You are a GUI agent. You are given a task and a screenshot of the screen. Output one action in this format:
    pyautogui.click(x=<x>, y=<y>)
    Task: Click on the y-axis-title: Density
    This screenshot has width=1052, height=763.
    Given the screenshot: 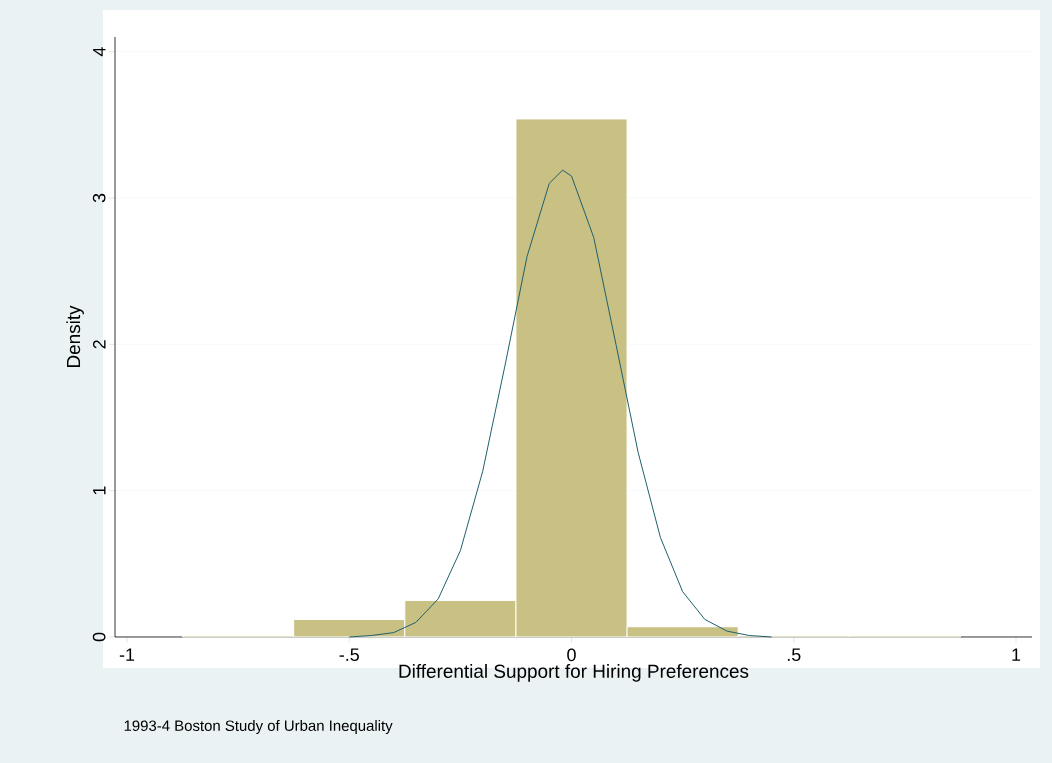 What is the action you would take?
    pyautogui.click(x=75, y=336)
    